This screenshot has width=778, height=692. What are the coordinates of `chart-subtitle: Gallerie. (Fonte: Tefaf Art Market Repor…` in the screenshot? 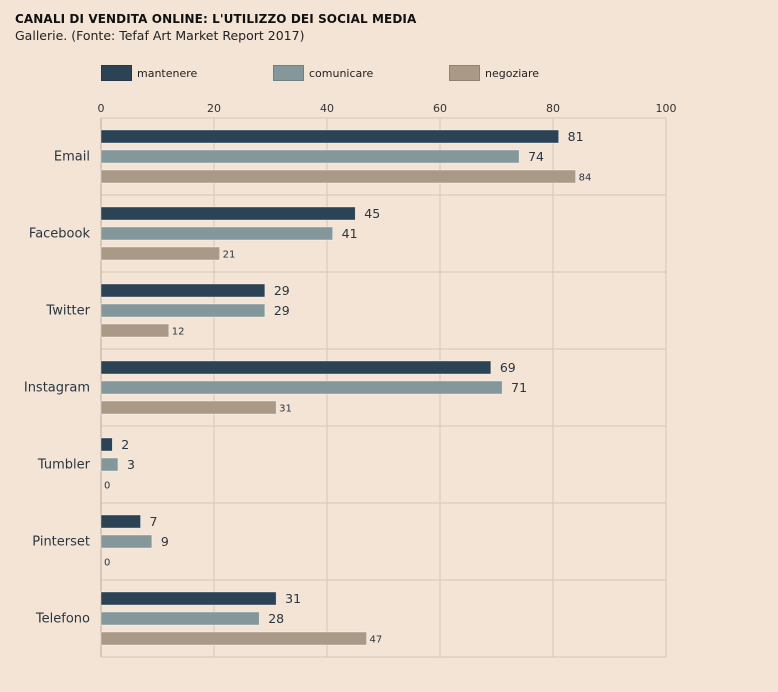 It's located at (160, 35).